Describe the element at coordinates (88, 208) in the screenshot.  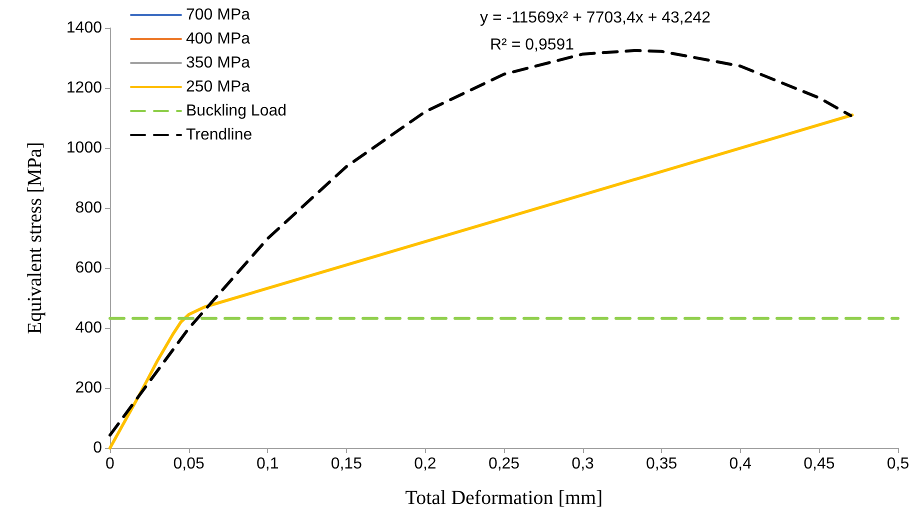
I see `y-tick-label: 800` at that location.